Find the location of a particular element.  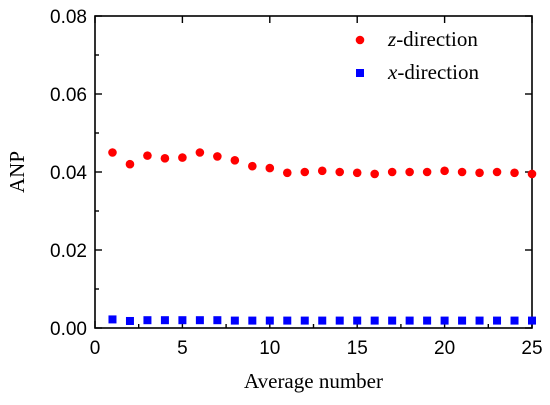

series-z-direction is located at coordinates (322, 163).